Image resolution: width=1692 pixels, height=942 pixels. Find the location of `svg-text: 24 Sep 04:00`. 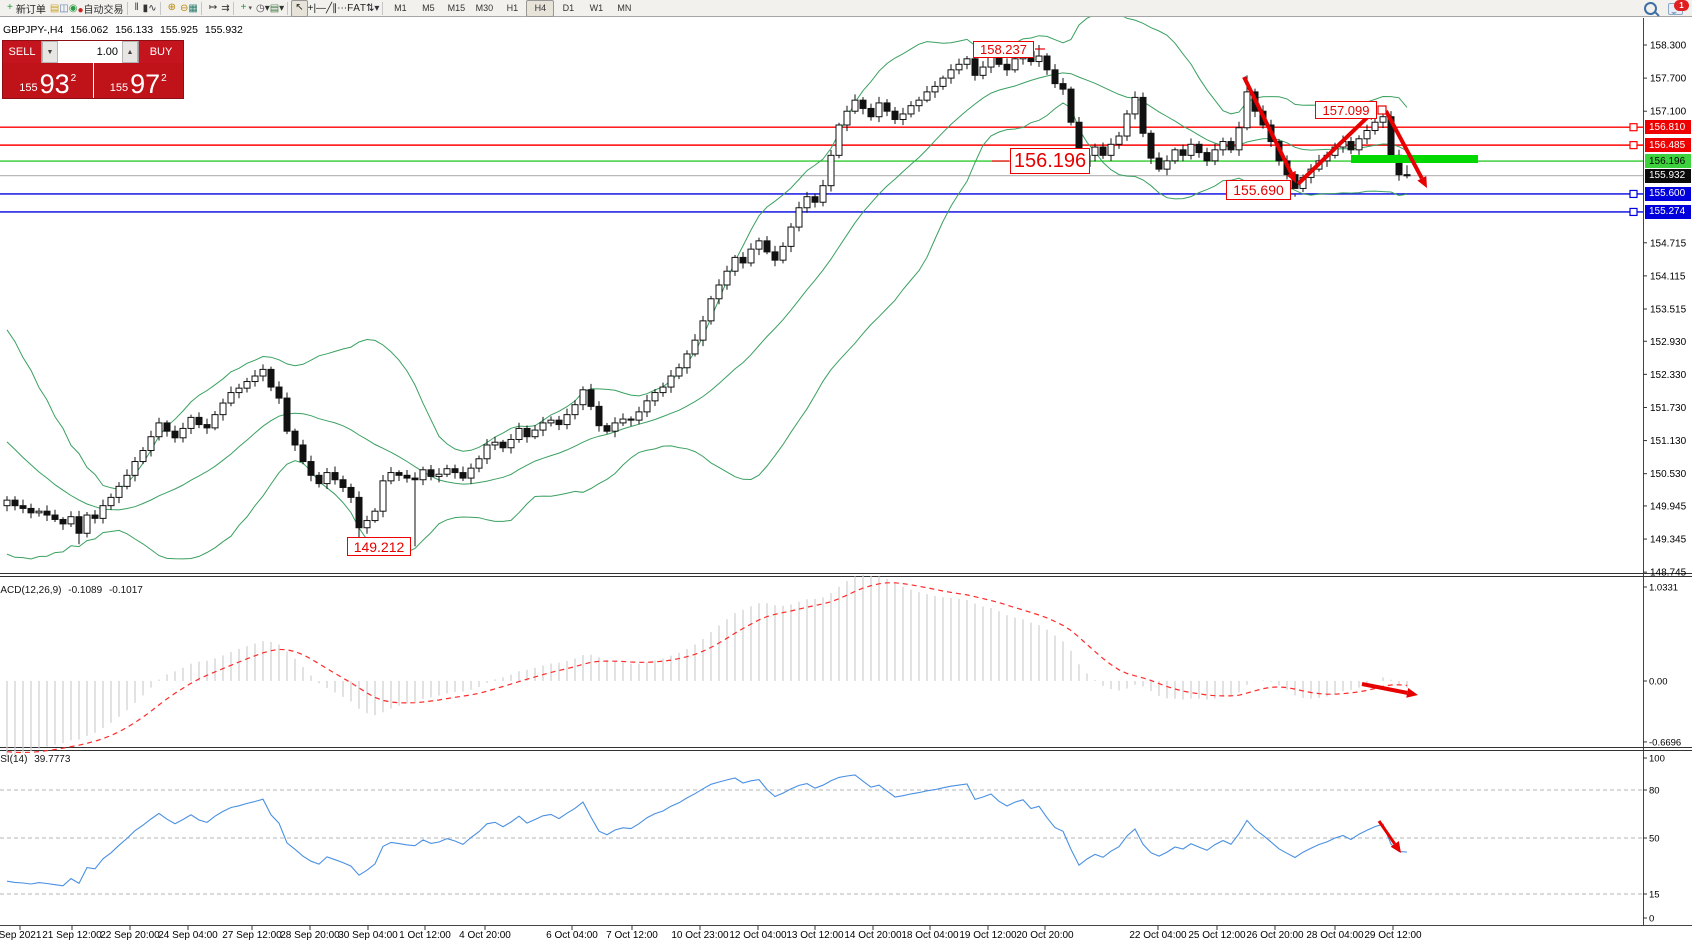

svg-text: 24 Sep 04:00 is located at coordinates (188, 935).